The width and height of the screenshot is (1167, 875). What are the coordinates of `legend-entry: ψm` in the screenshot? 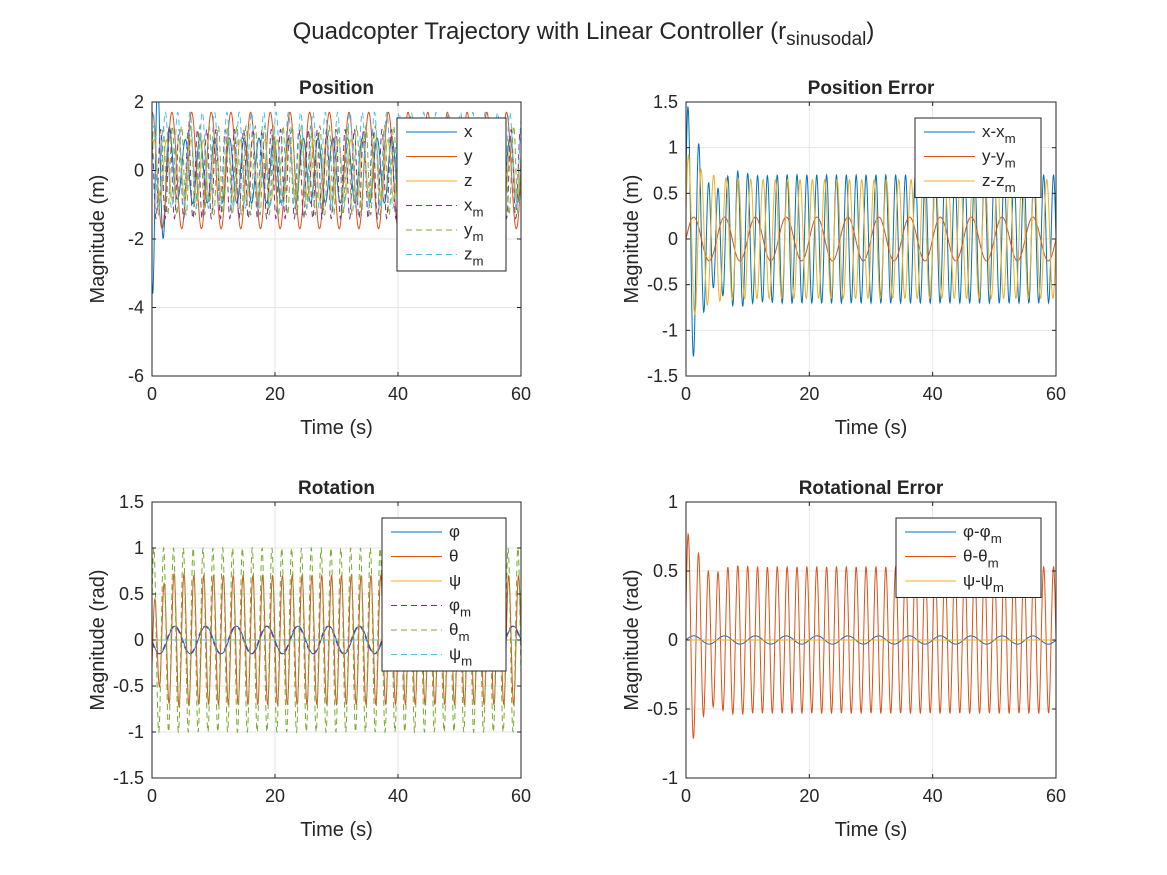 It's located at (460, 657).